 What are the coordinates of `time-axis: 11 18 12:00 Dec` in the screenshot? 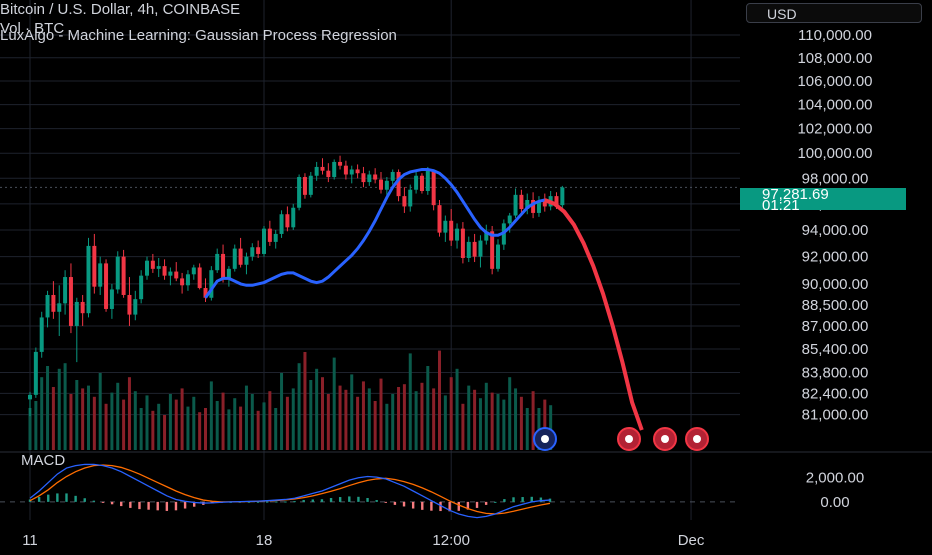 It's located at (363, 540).